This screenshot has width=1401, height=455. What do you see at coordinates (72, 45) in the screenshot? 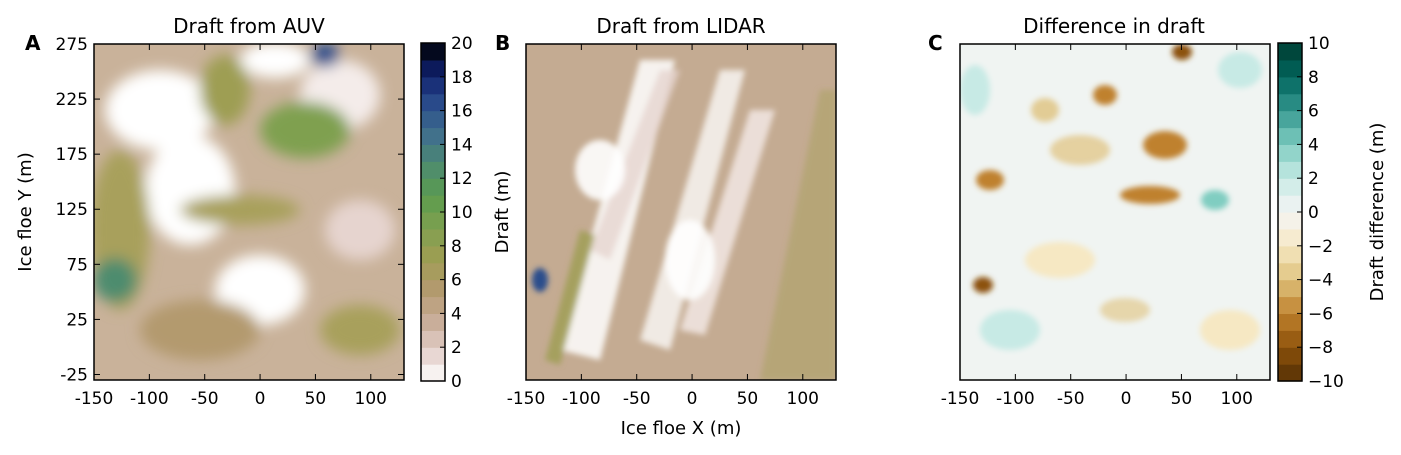
I see `y-tick-label: 275` at bounding box center [72, 45].